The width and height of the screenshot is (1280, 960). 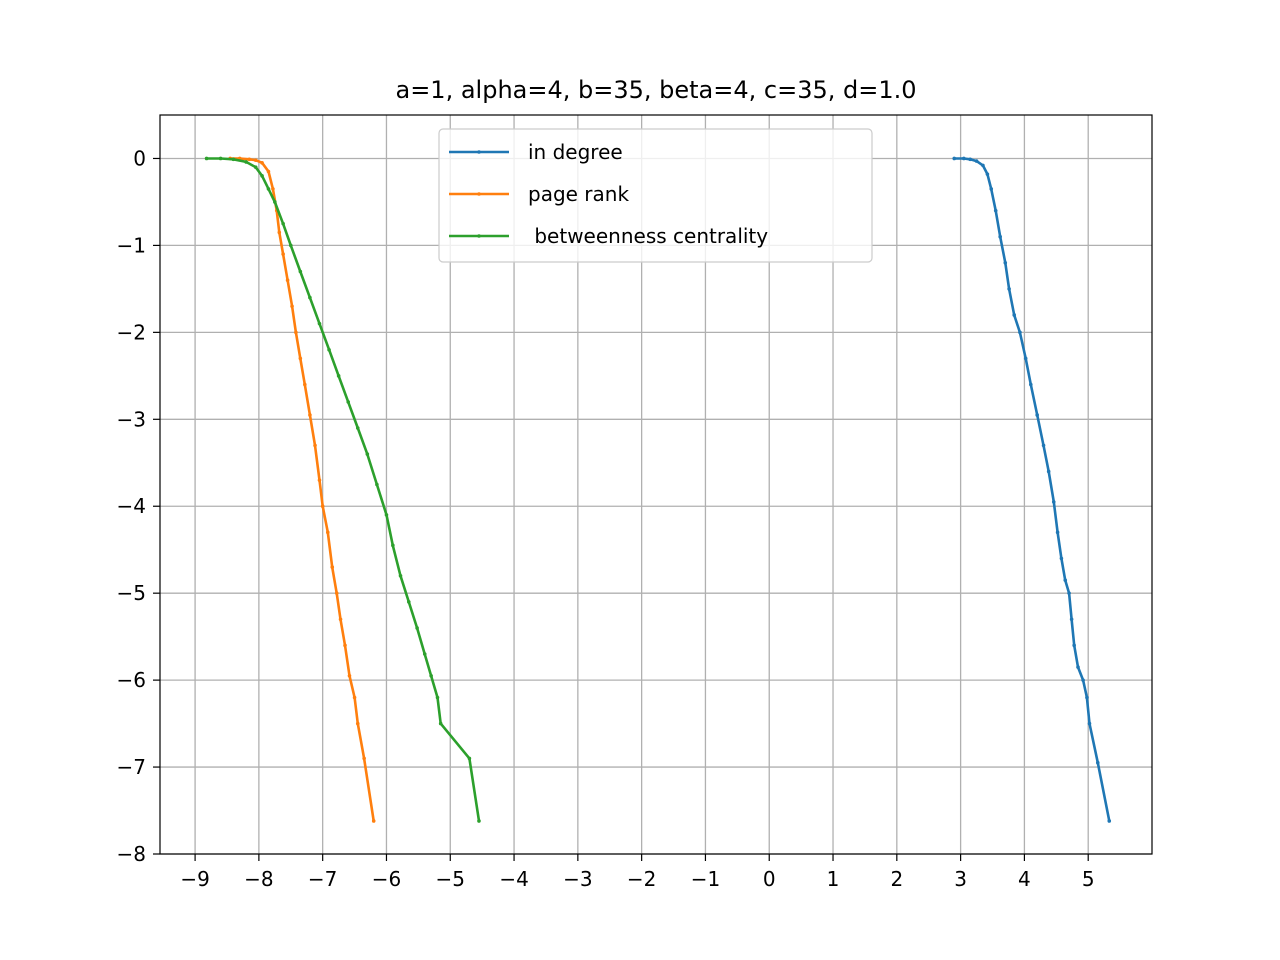 I want to click on x-tick-label: 5, so click(x=1088, y=879).